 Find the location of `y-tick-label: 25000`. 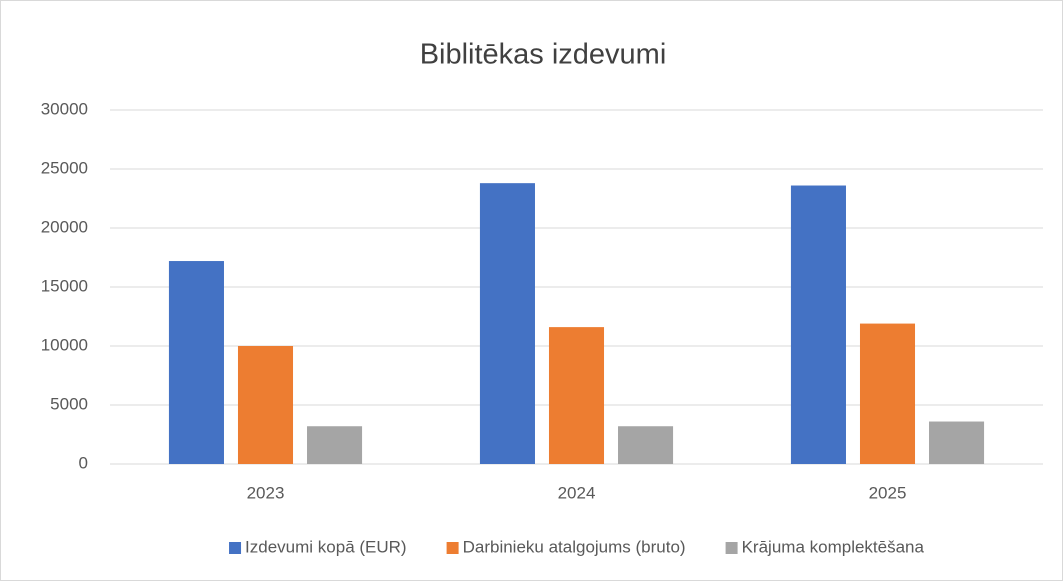

y-tick-label: 25000 is located at coordinates (64, 167).